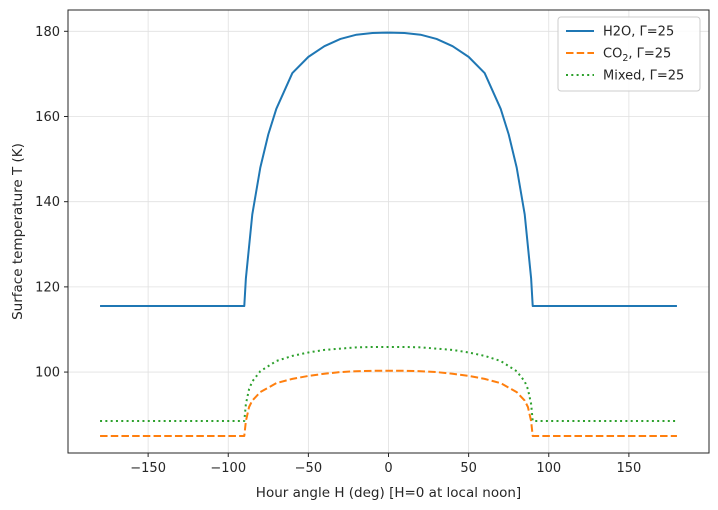  Describe the element at coordinates (47, 32) in the screenshot. I see `y-tick-label: 180` at that location.